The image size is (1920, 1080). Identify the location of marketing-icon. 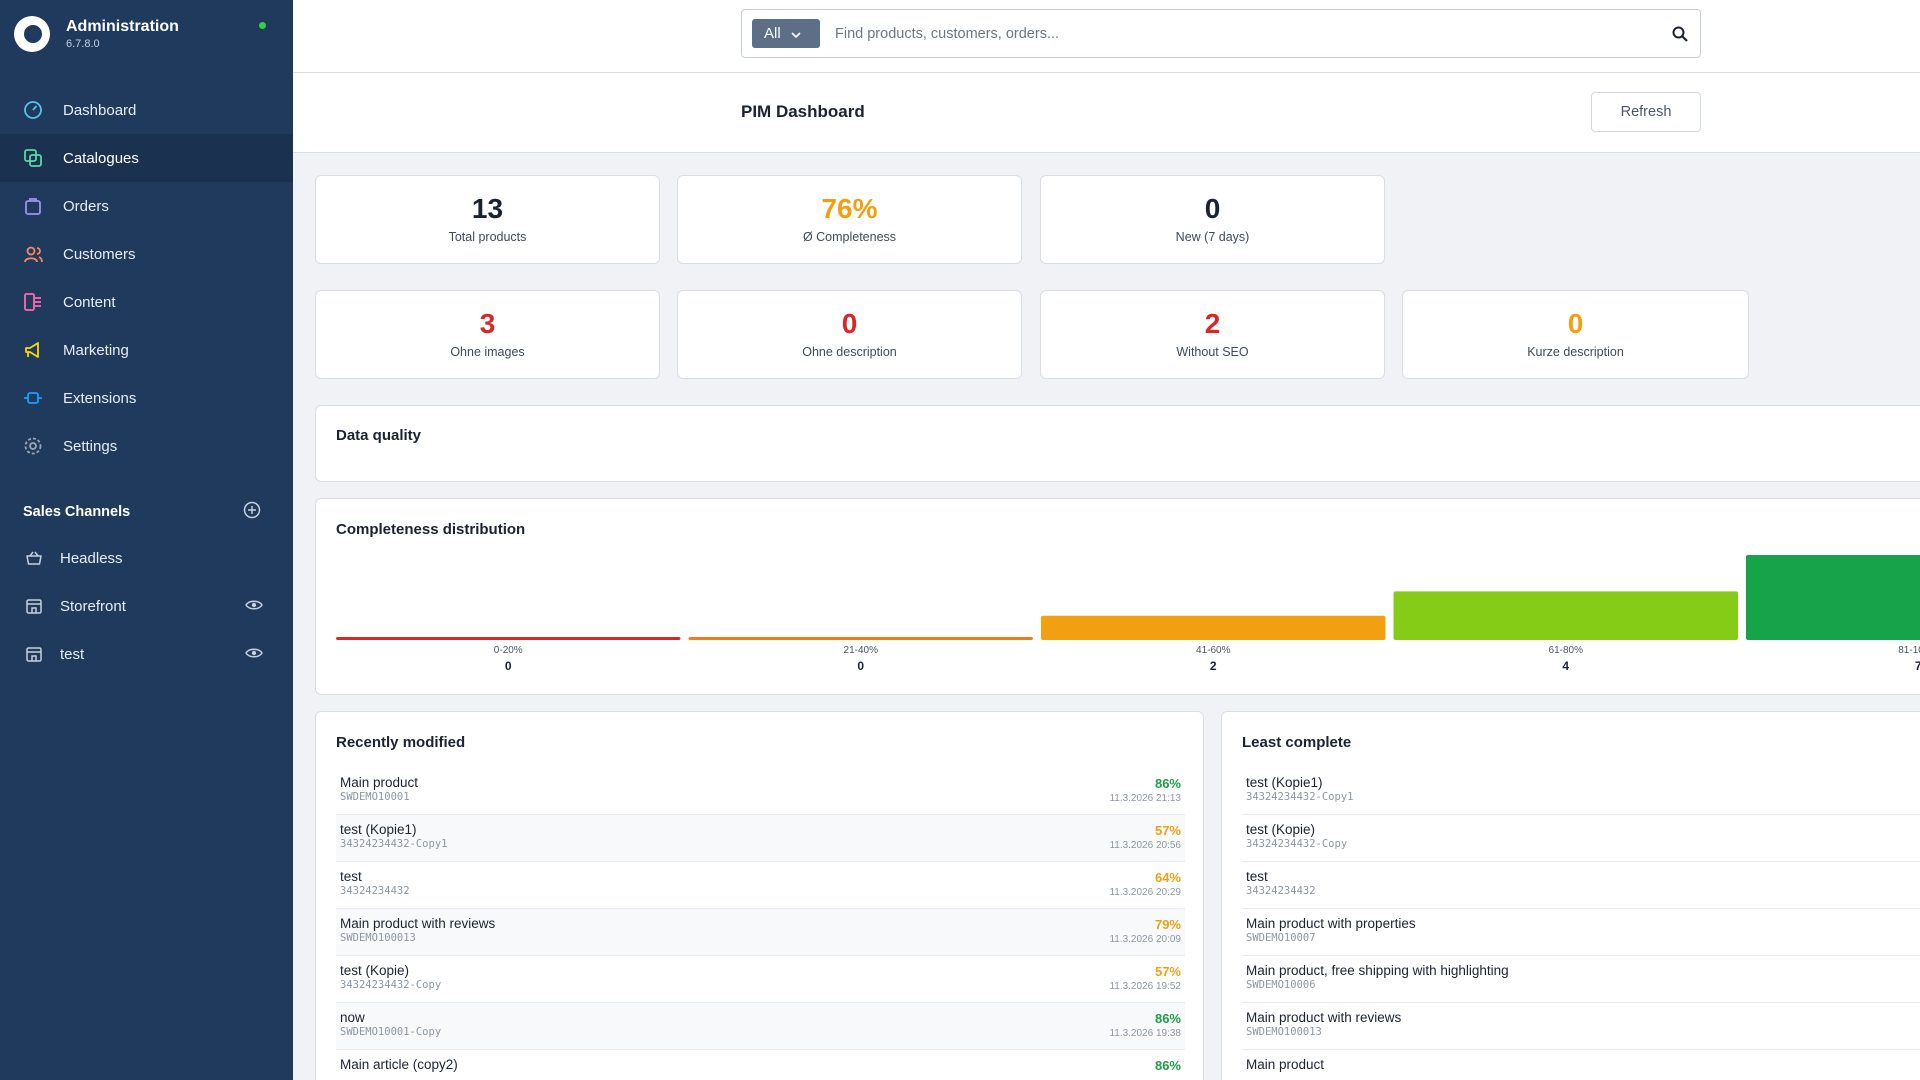
(33, 350).